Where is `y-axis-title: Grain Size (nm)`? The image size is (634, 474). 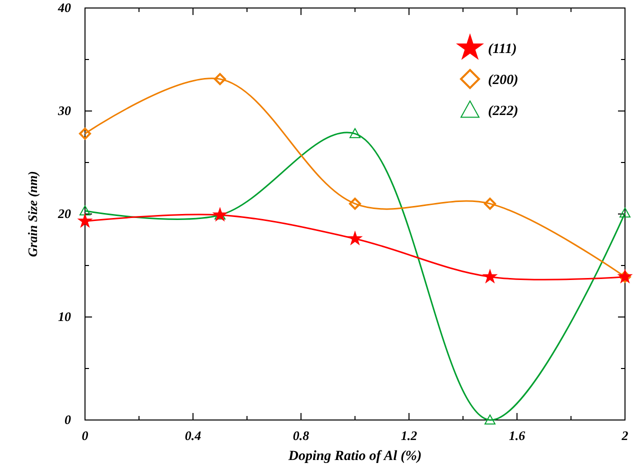 y-axis-title: Grain Size (nm) is located at coordinates (32, 214).